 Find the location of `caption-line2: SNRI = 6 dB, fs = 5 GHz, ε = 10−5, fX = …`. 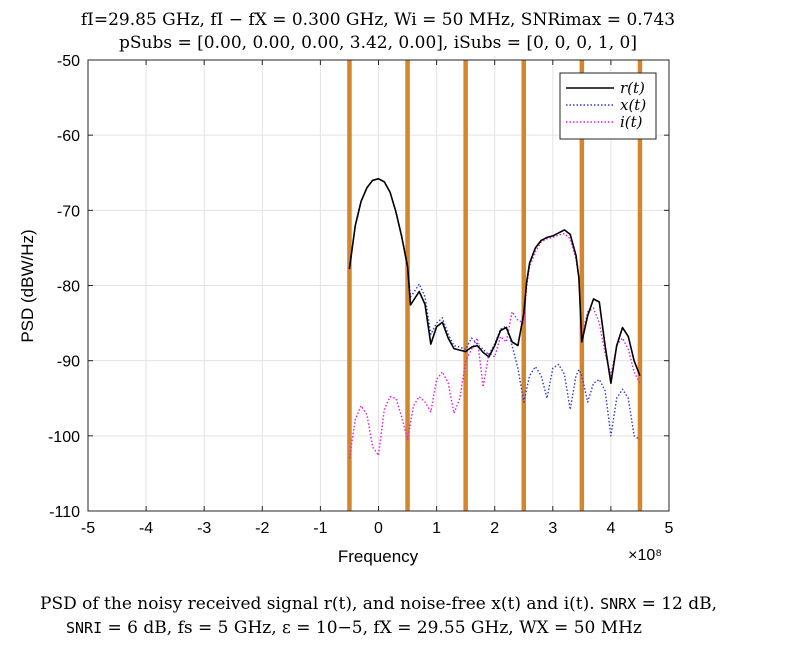

caption-line2: SNRI = 6 dB, fs = 5 GHz, ε = 10−5, fX = … is located at coordinates (354, 628).